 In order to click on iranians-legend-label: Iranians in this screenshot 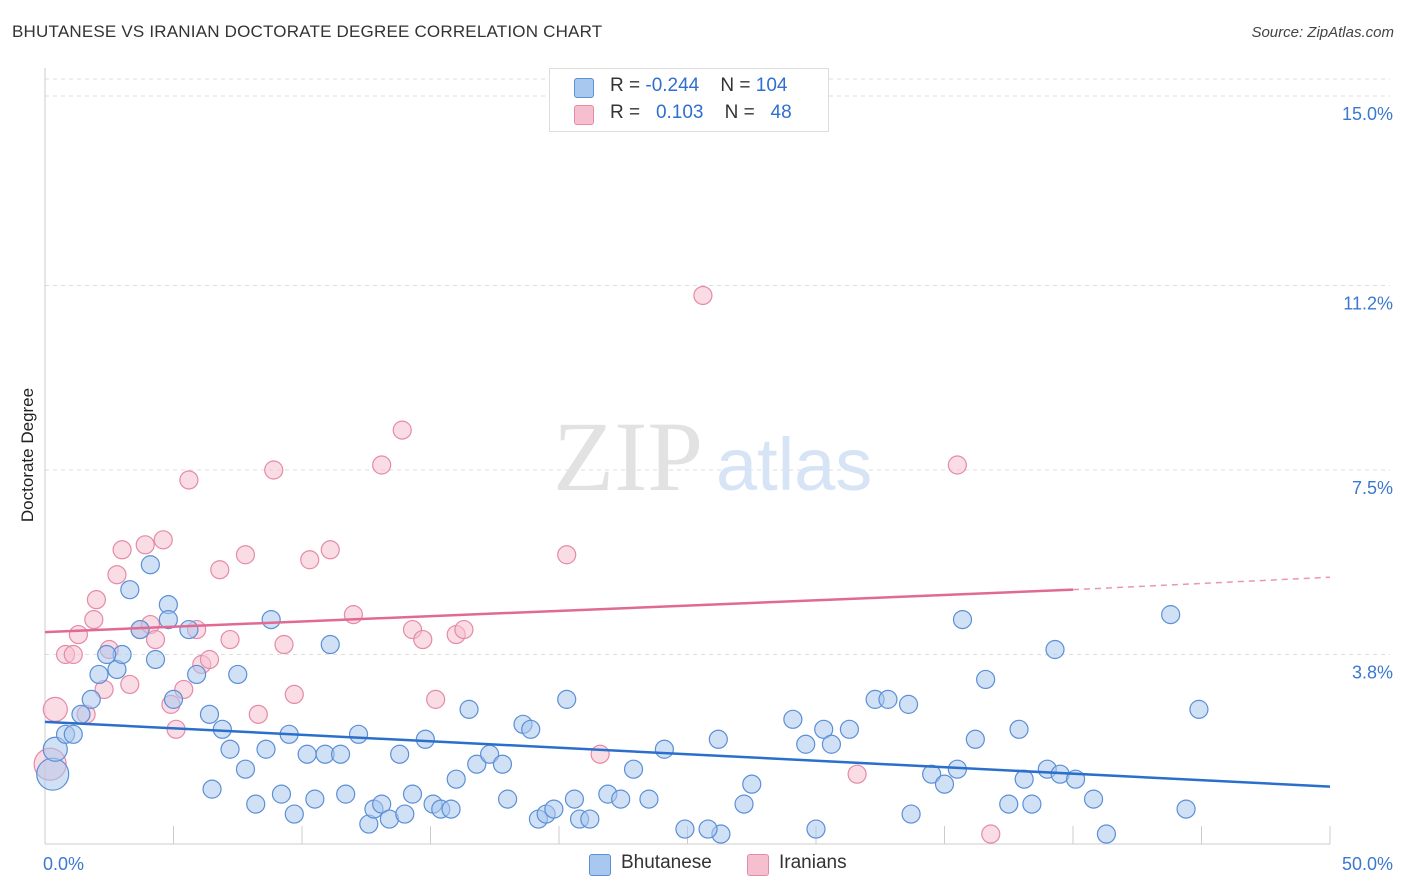, I will do `click(813, 862)`.